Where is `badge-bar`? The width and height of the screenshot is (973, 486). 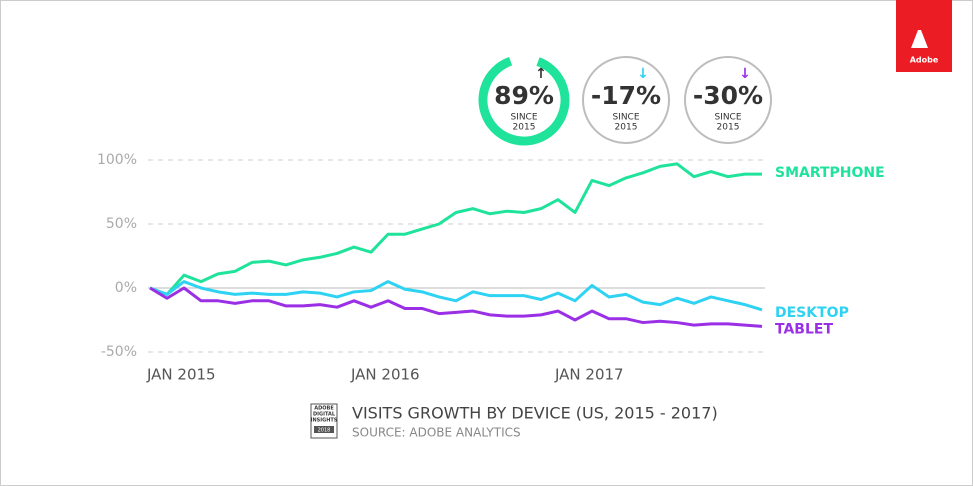
badge-bar is located at coordinates (324, 429).